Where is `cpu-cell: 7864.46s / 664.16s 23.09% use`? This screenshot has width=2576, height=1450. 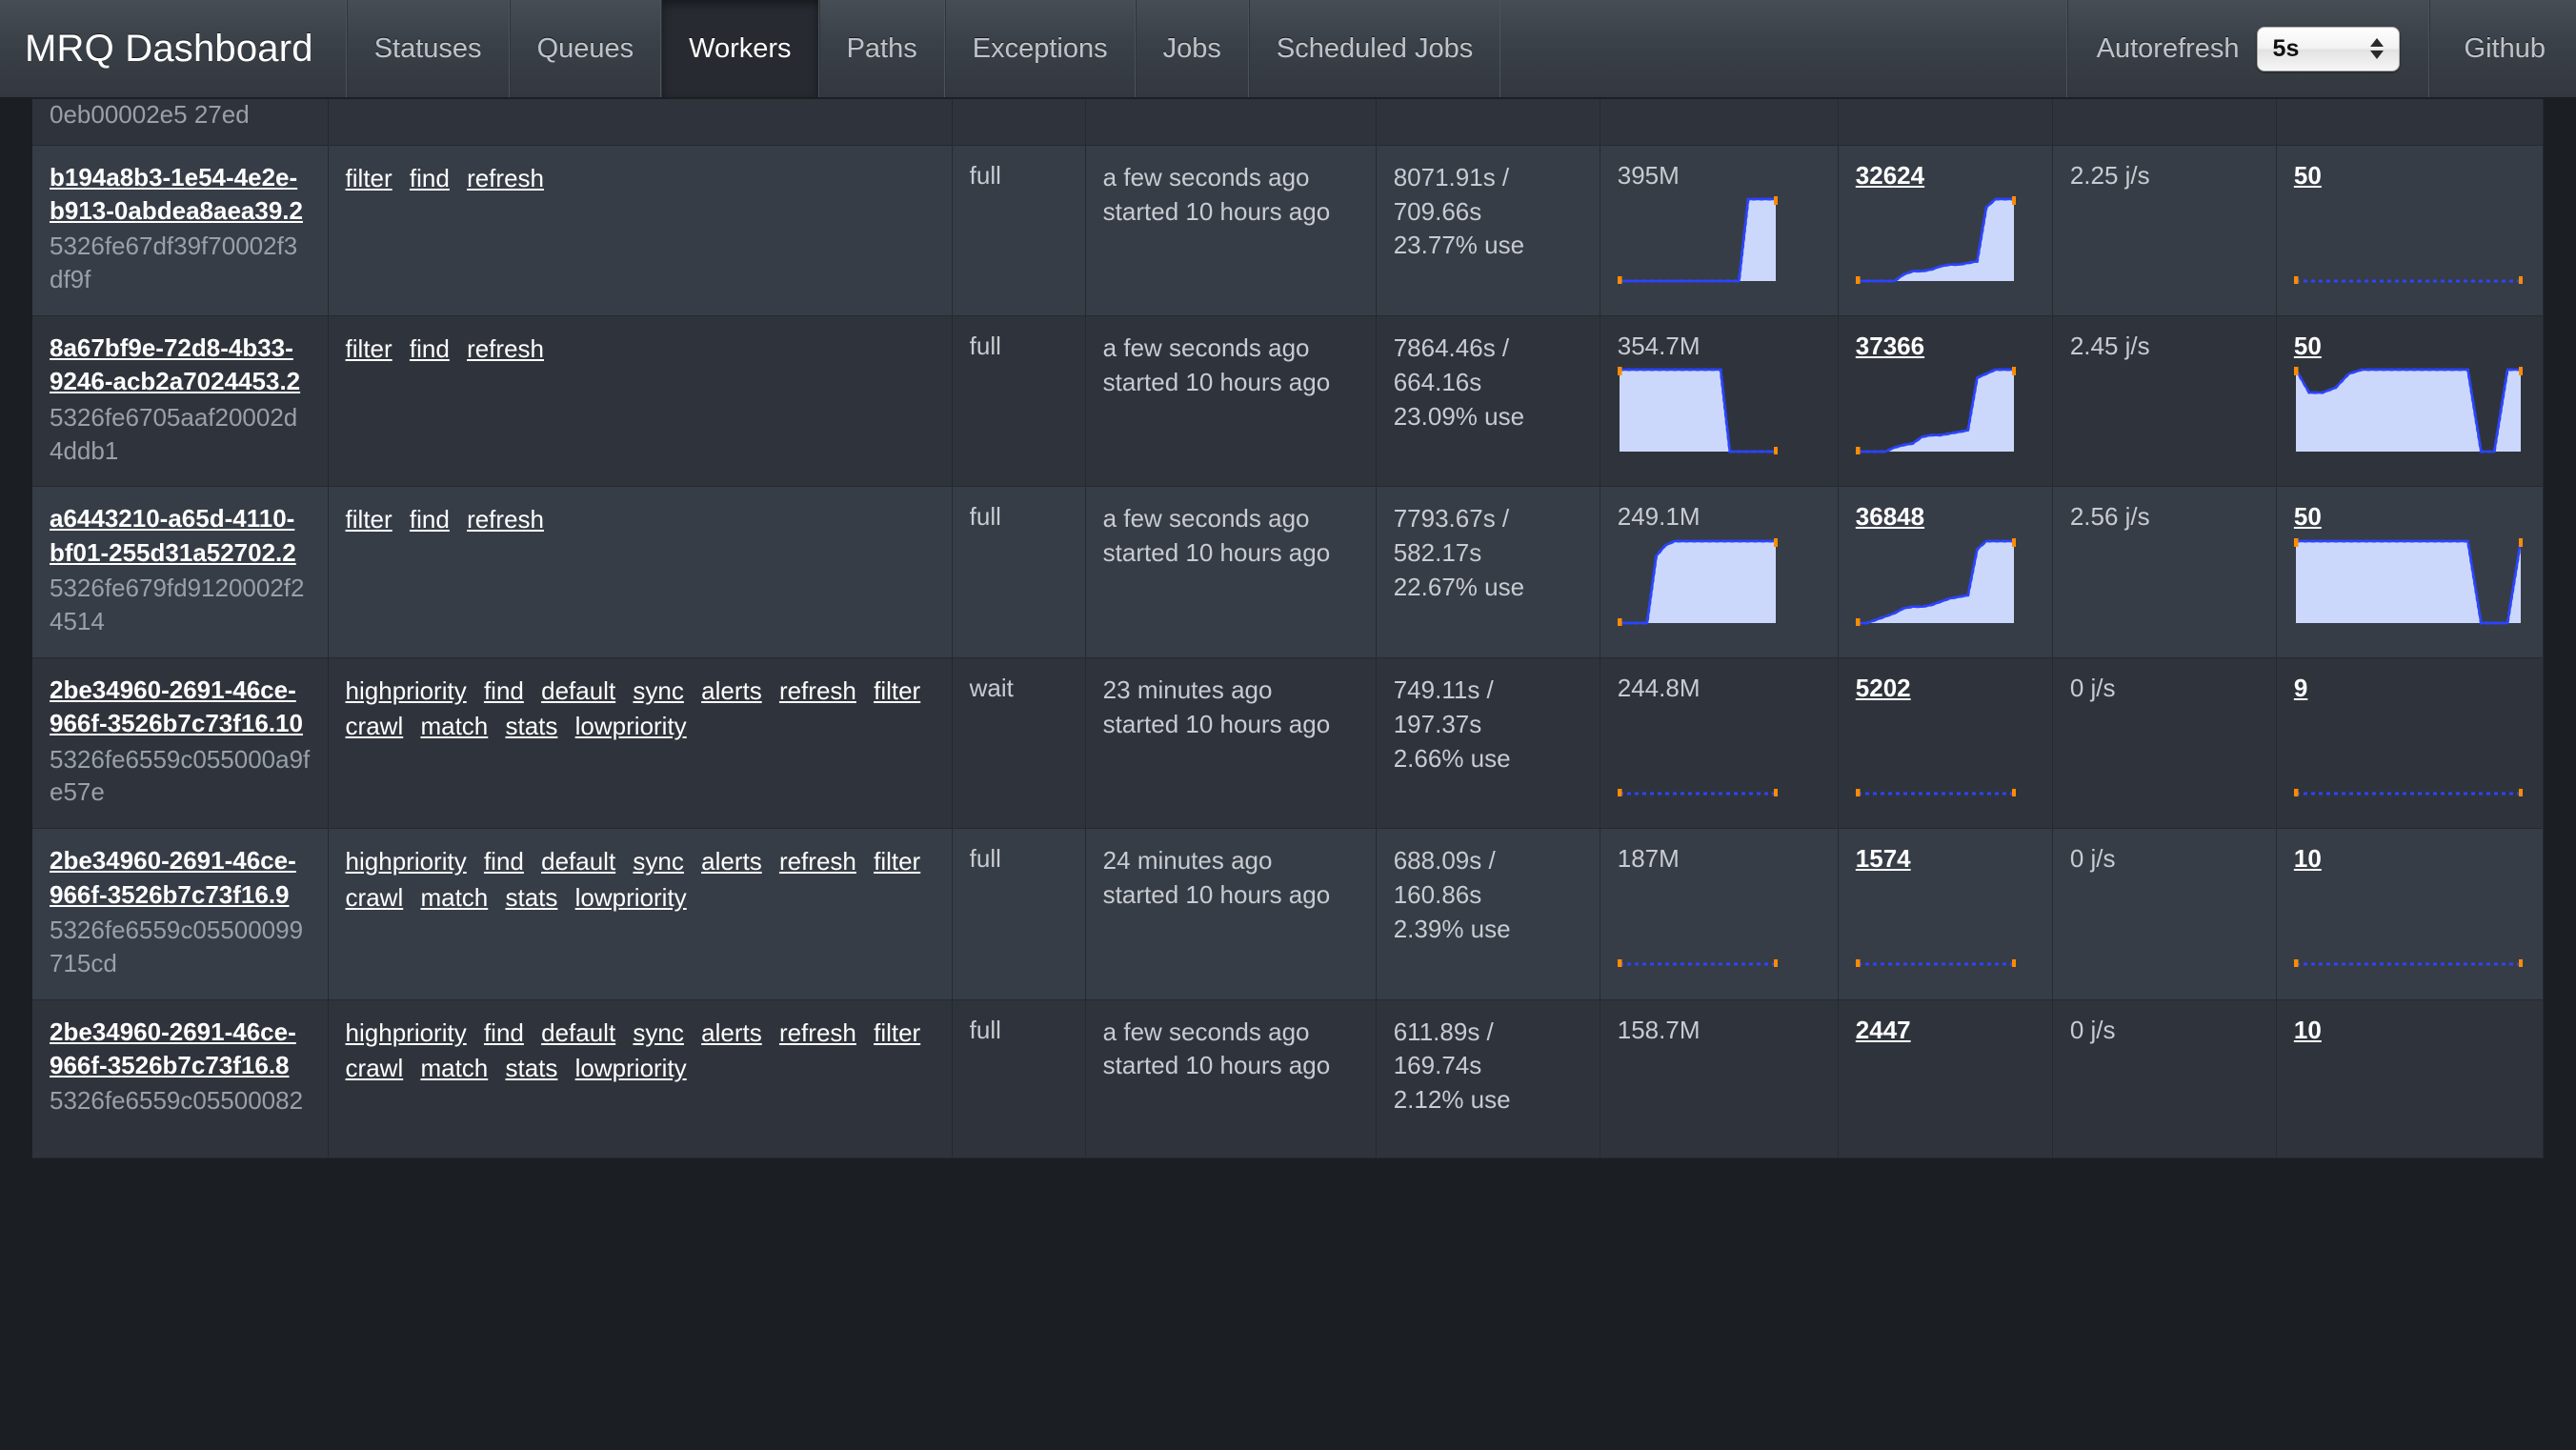
cpu-cell: 7864.46s / 664.16s 23.09% use is located at coordinates (1488, 401).